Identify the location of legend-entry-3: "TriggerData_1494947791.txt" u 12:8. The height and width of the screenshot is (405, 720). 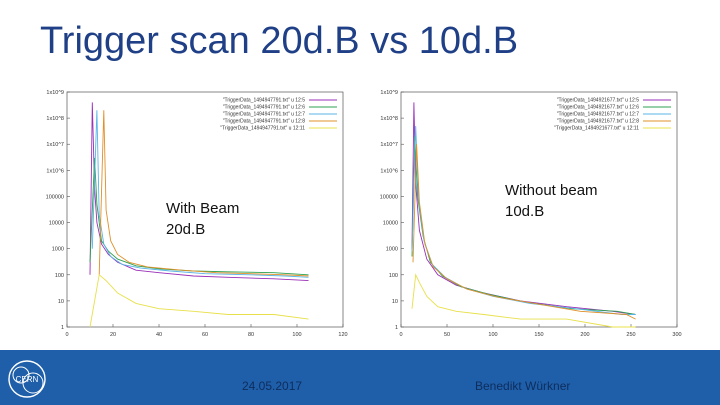
(264, 122).